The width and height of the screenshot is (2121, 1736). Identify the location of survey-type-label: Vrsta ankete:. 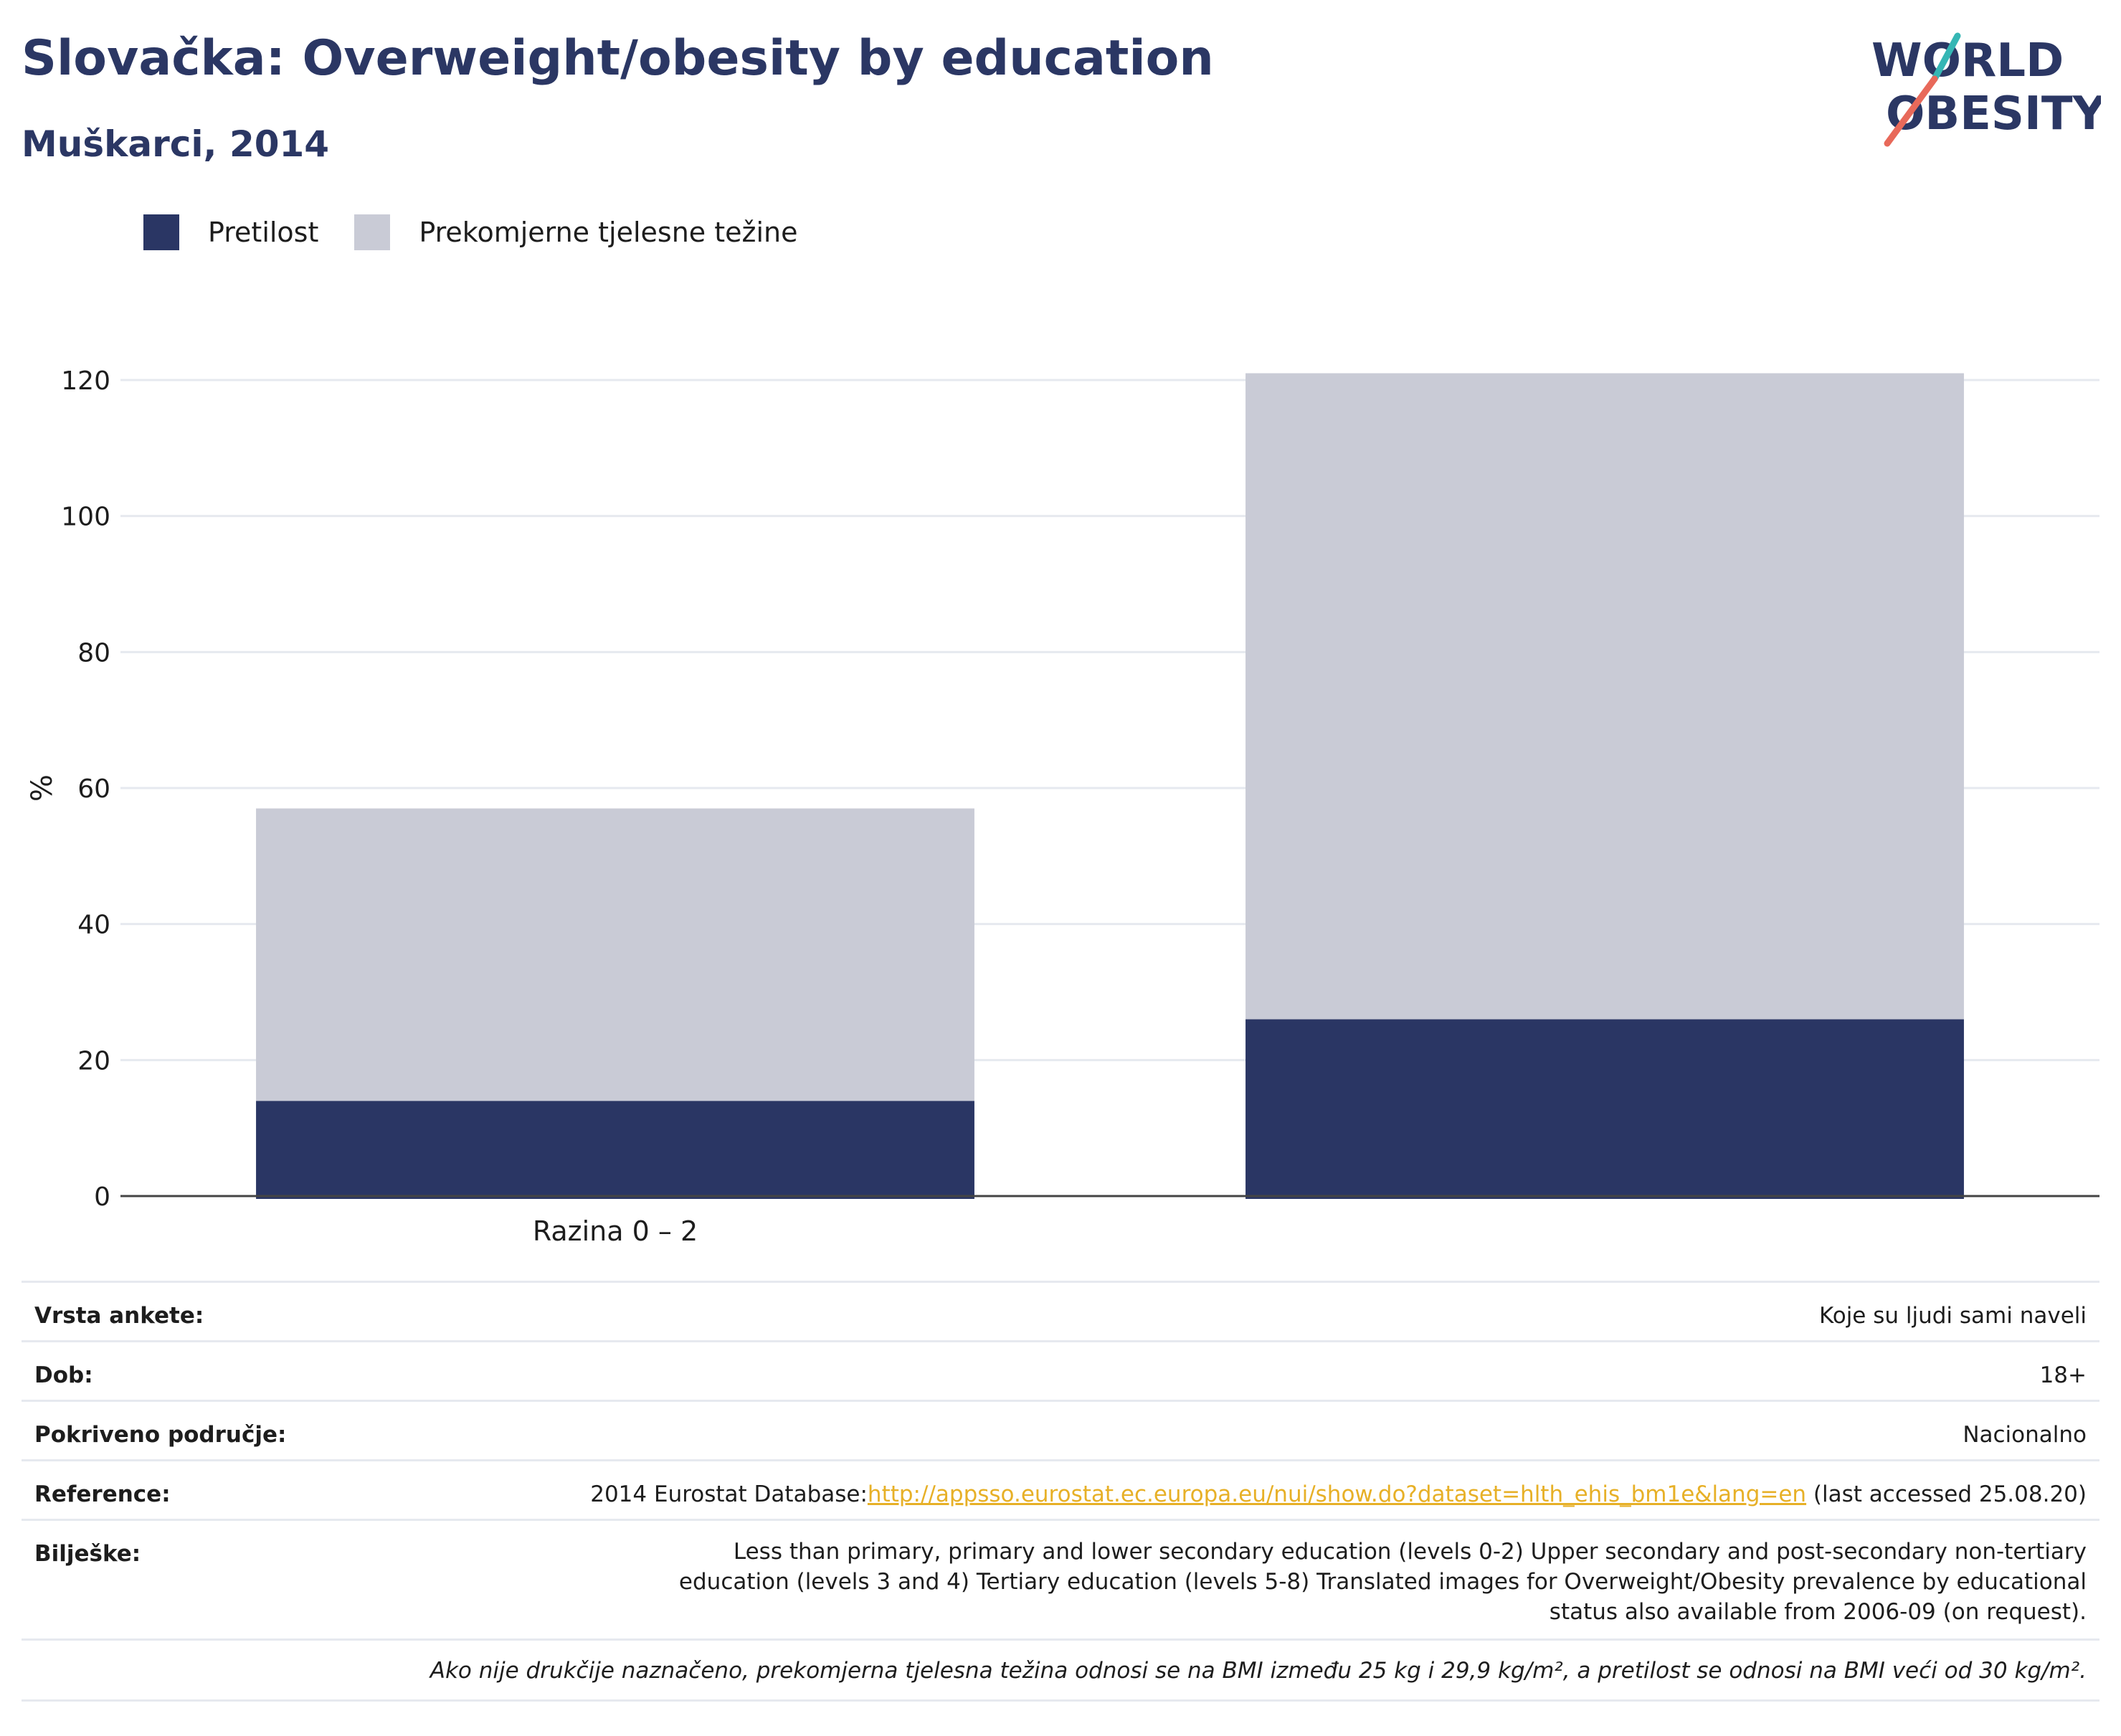
(119, 1316).